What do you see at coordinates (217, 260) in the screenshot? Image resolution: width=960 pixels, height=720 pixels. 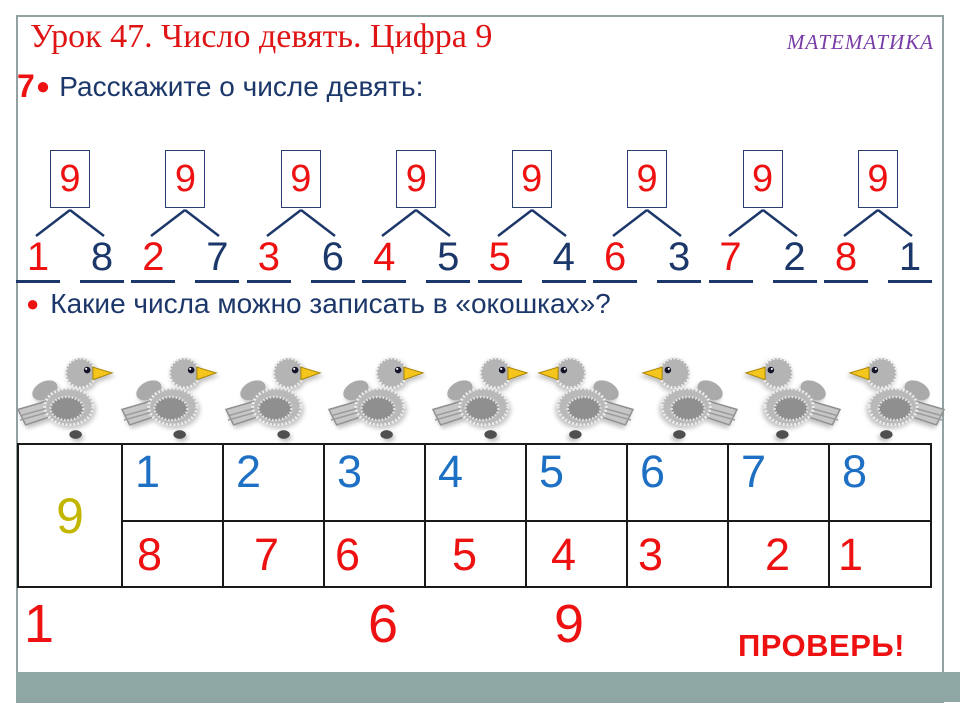 I see `right-addend: 7` at bounding box center [217, 260].